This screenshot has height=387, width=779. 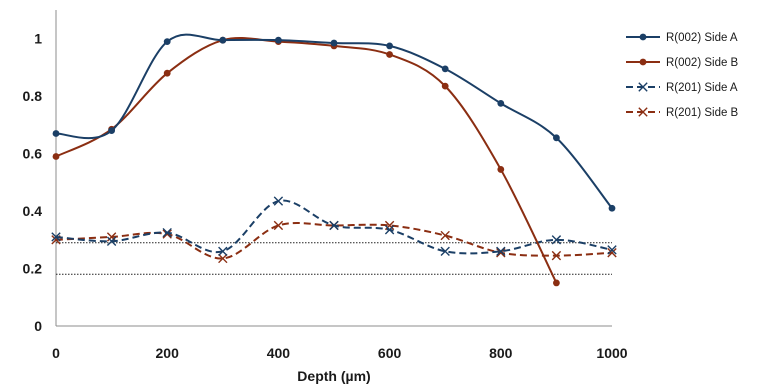 What do you see at coordinates (333, 376) in the screenshot?
I see `x-axis-title: Depth (µm)` at bounding box center [333, 376].